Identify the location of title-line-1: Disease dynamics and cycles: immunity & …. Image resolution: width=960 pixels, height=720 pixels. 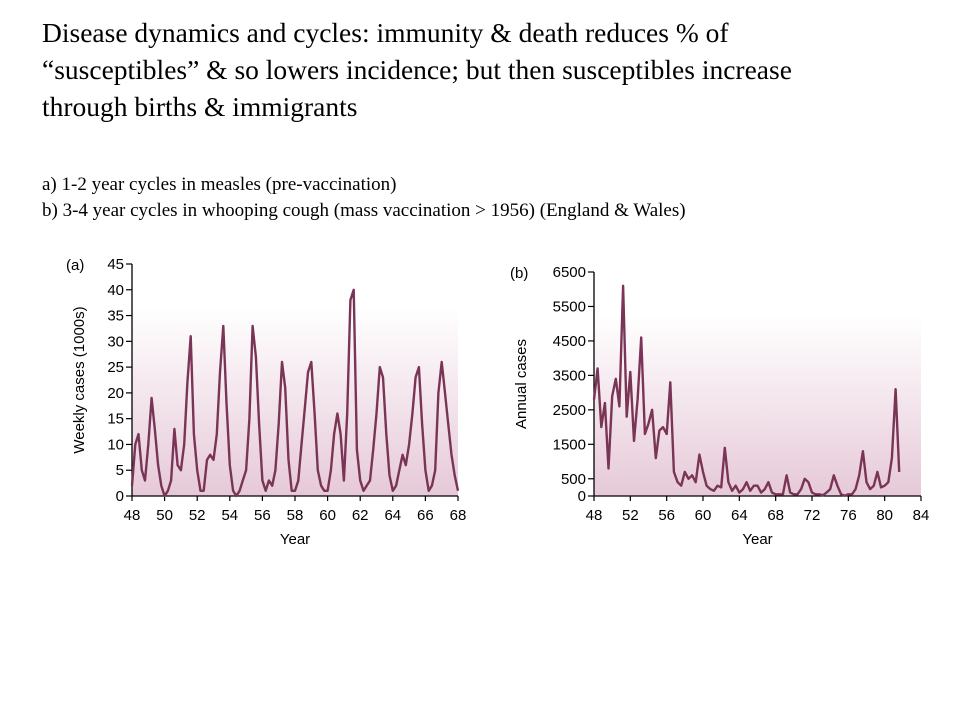
(385, 32).